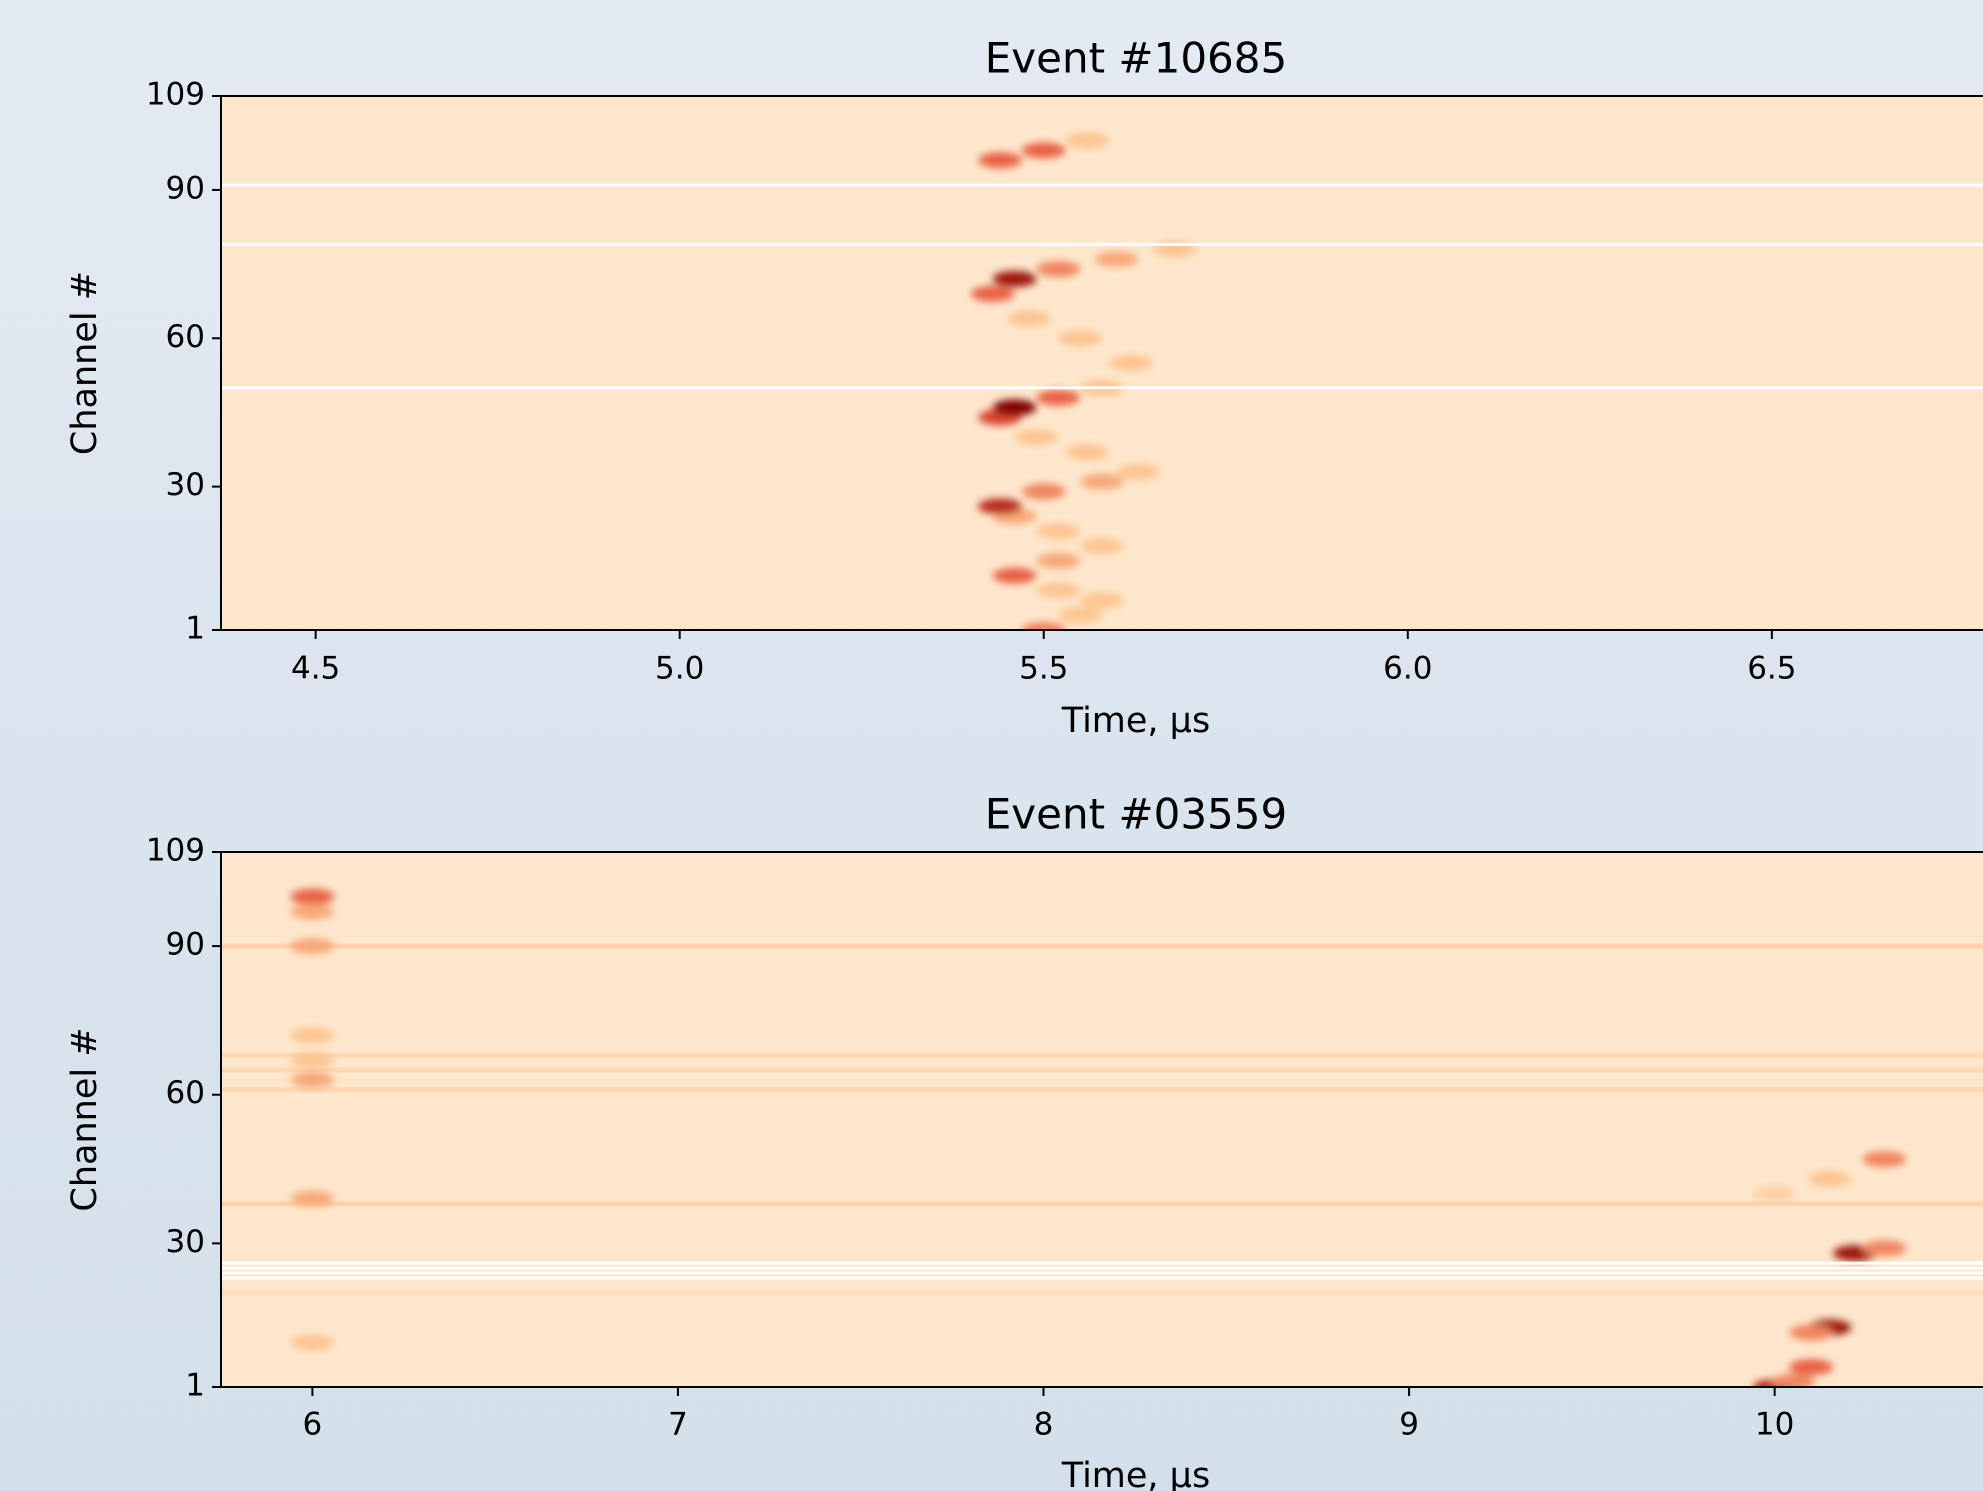  Describe the element at coordinates (1407, 669) in the screenshot. I see `x-tick-label: 6.0` at that location.